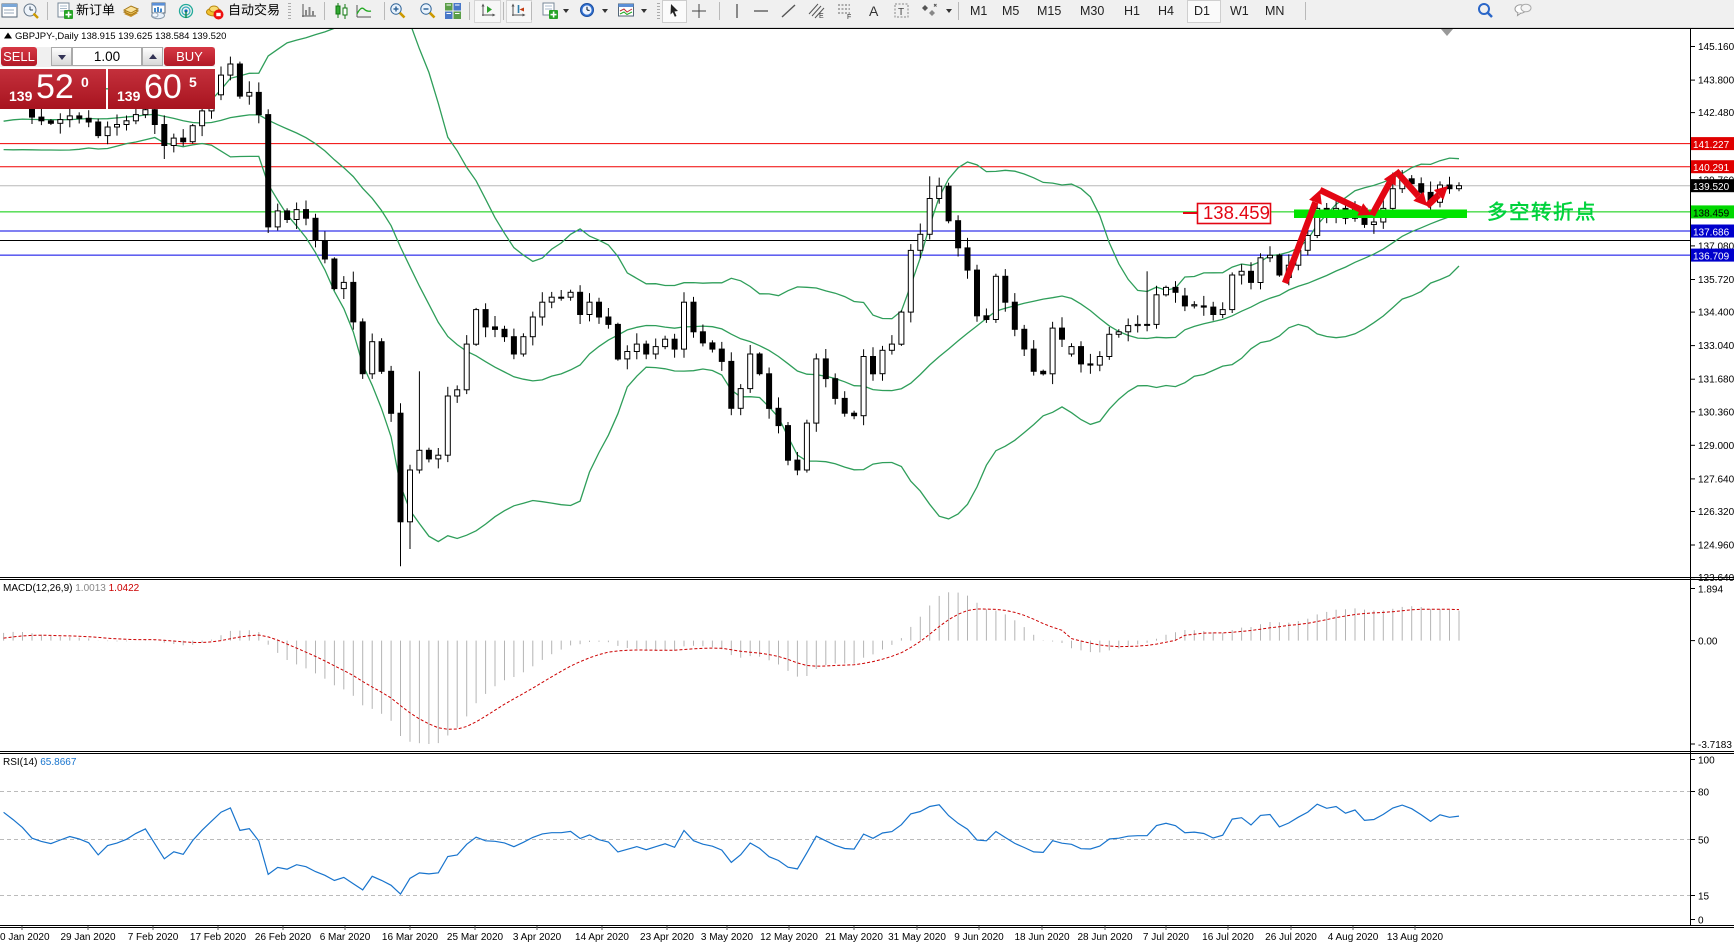  Describe the element at coordinates (901, 12) in the screenshot. I see `svg-text: T` at that location.